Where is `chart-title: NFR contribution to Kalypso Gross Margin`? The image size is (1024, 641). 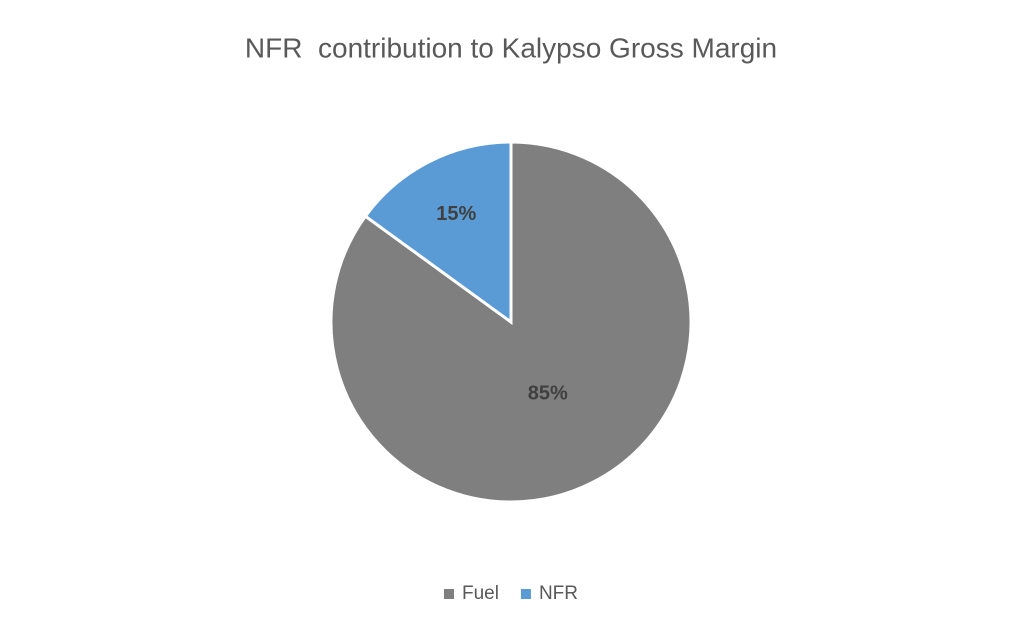 chart-title: NFR contribution to Kalypso Gross Margin is located at coordinates (511, 47).